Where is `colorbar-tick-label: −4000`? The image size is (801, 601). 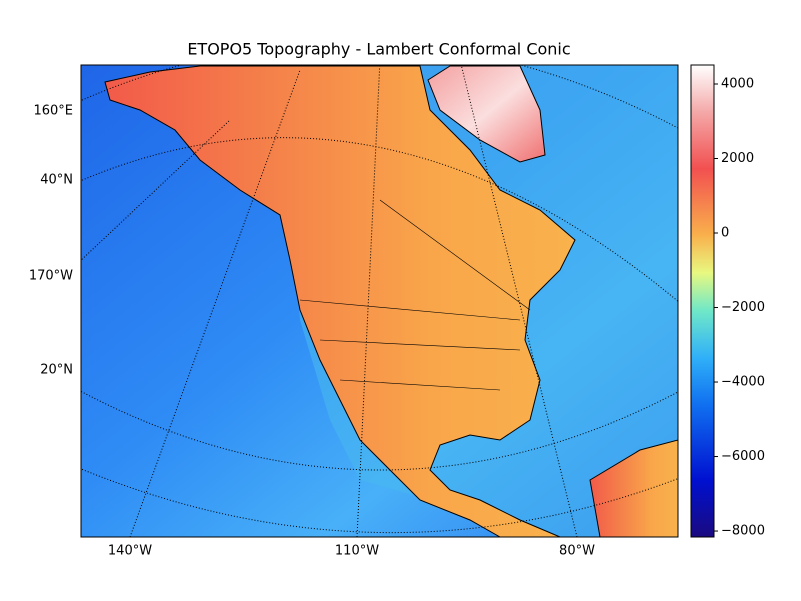 colorbar-tick-label: −4000 is located at coordinates (743, 382).